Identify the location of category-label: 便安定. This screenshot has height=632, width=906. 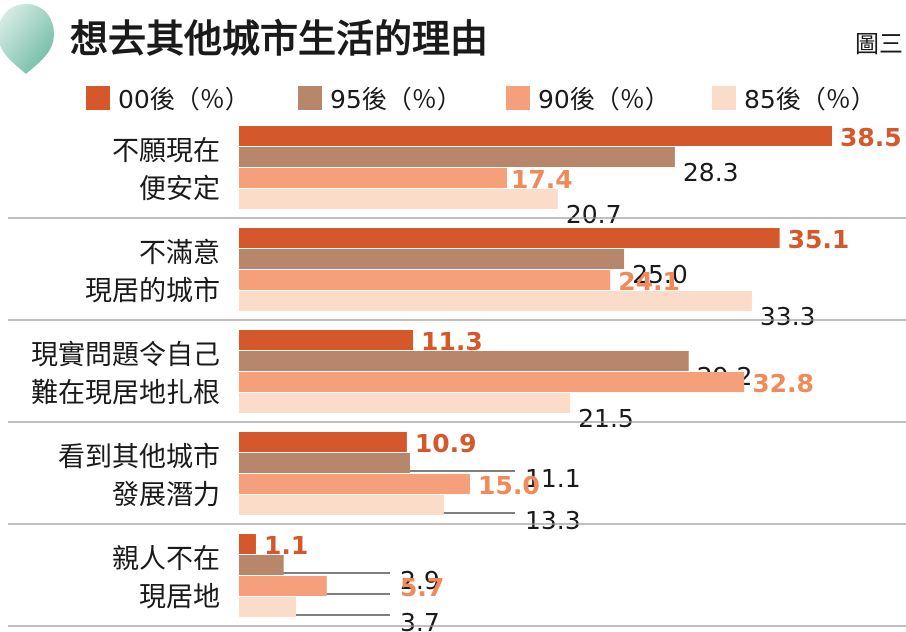
(179, 189).